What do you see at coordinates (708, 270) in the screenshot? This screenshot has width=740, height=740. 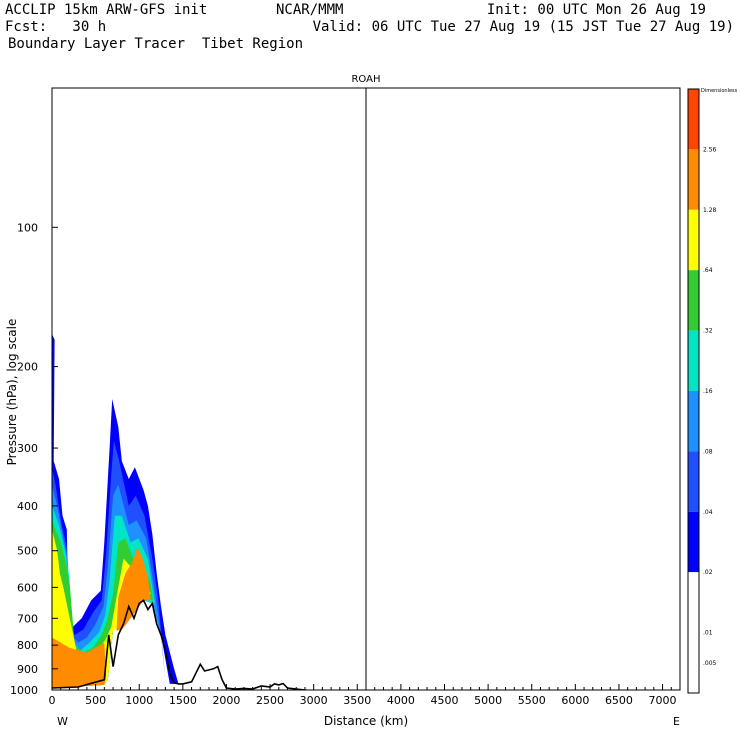 I see `colorbar-level-2: .64` at bounding box center [708, 270].